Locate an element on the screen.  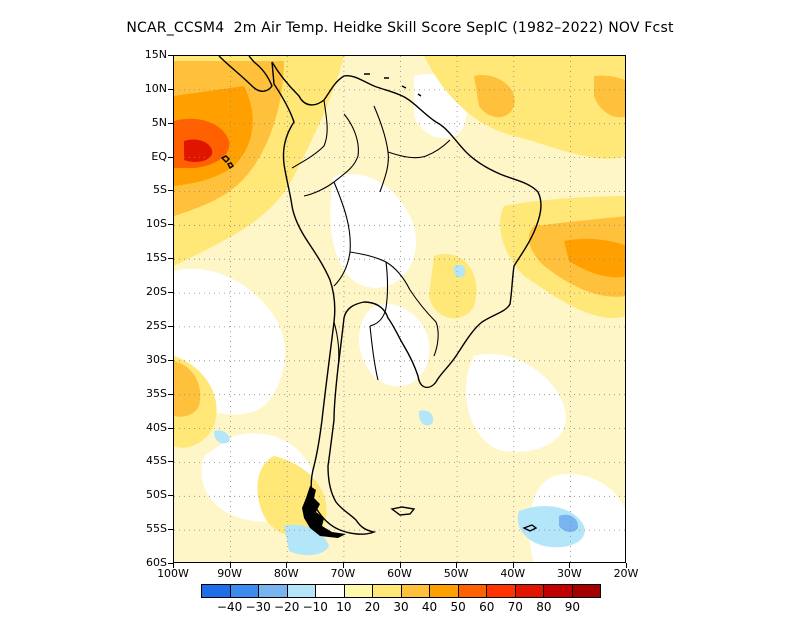
latitude-label: 55S is located at coordinates (156, 529).